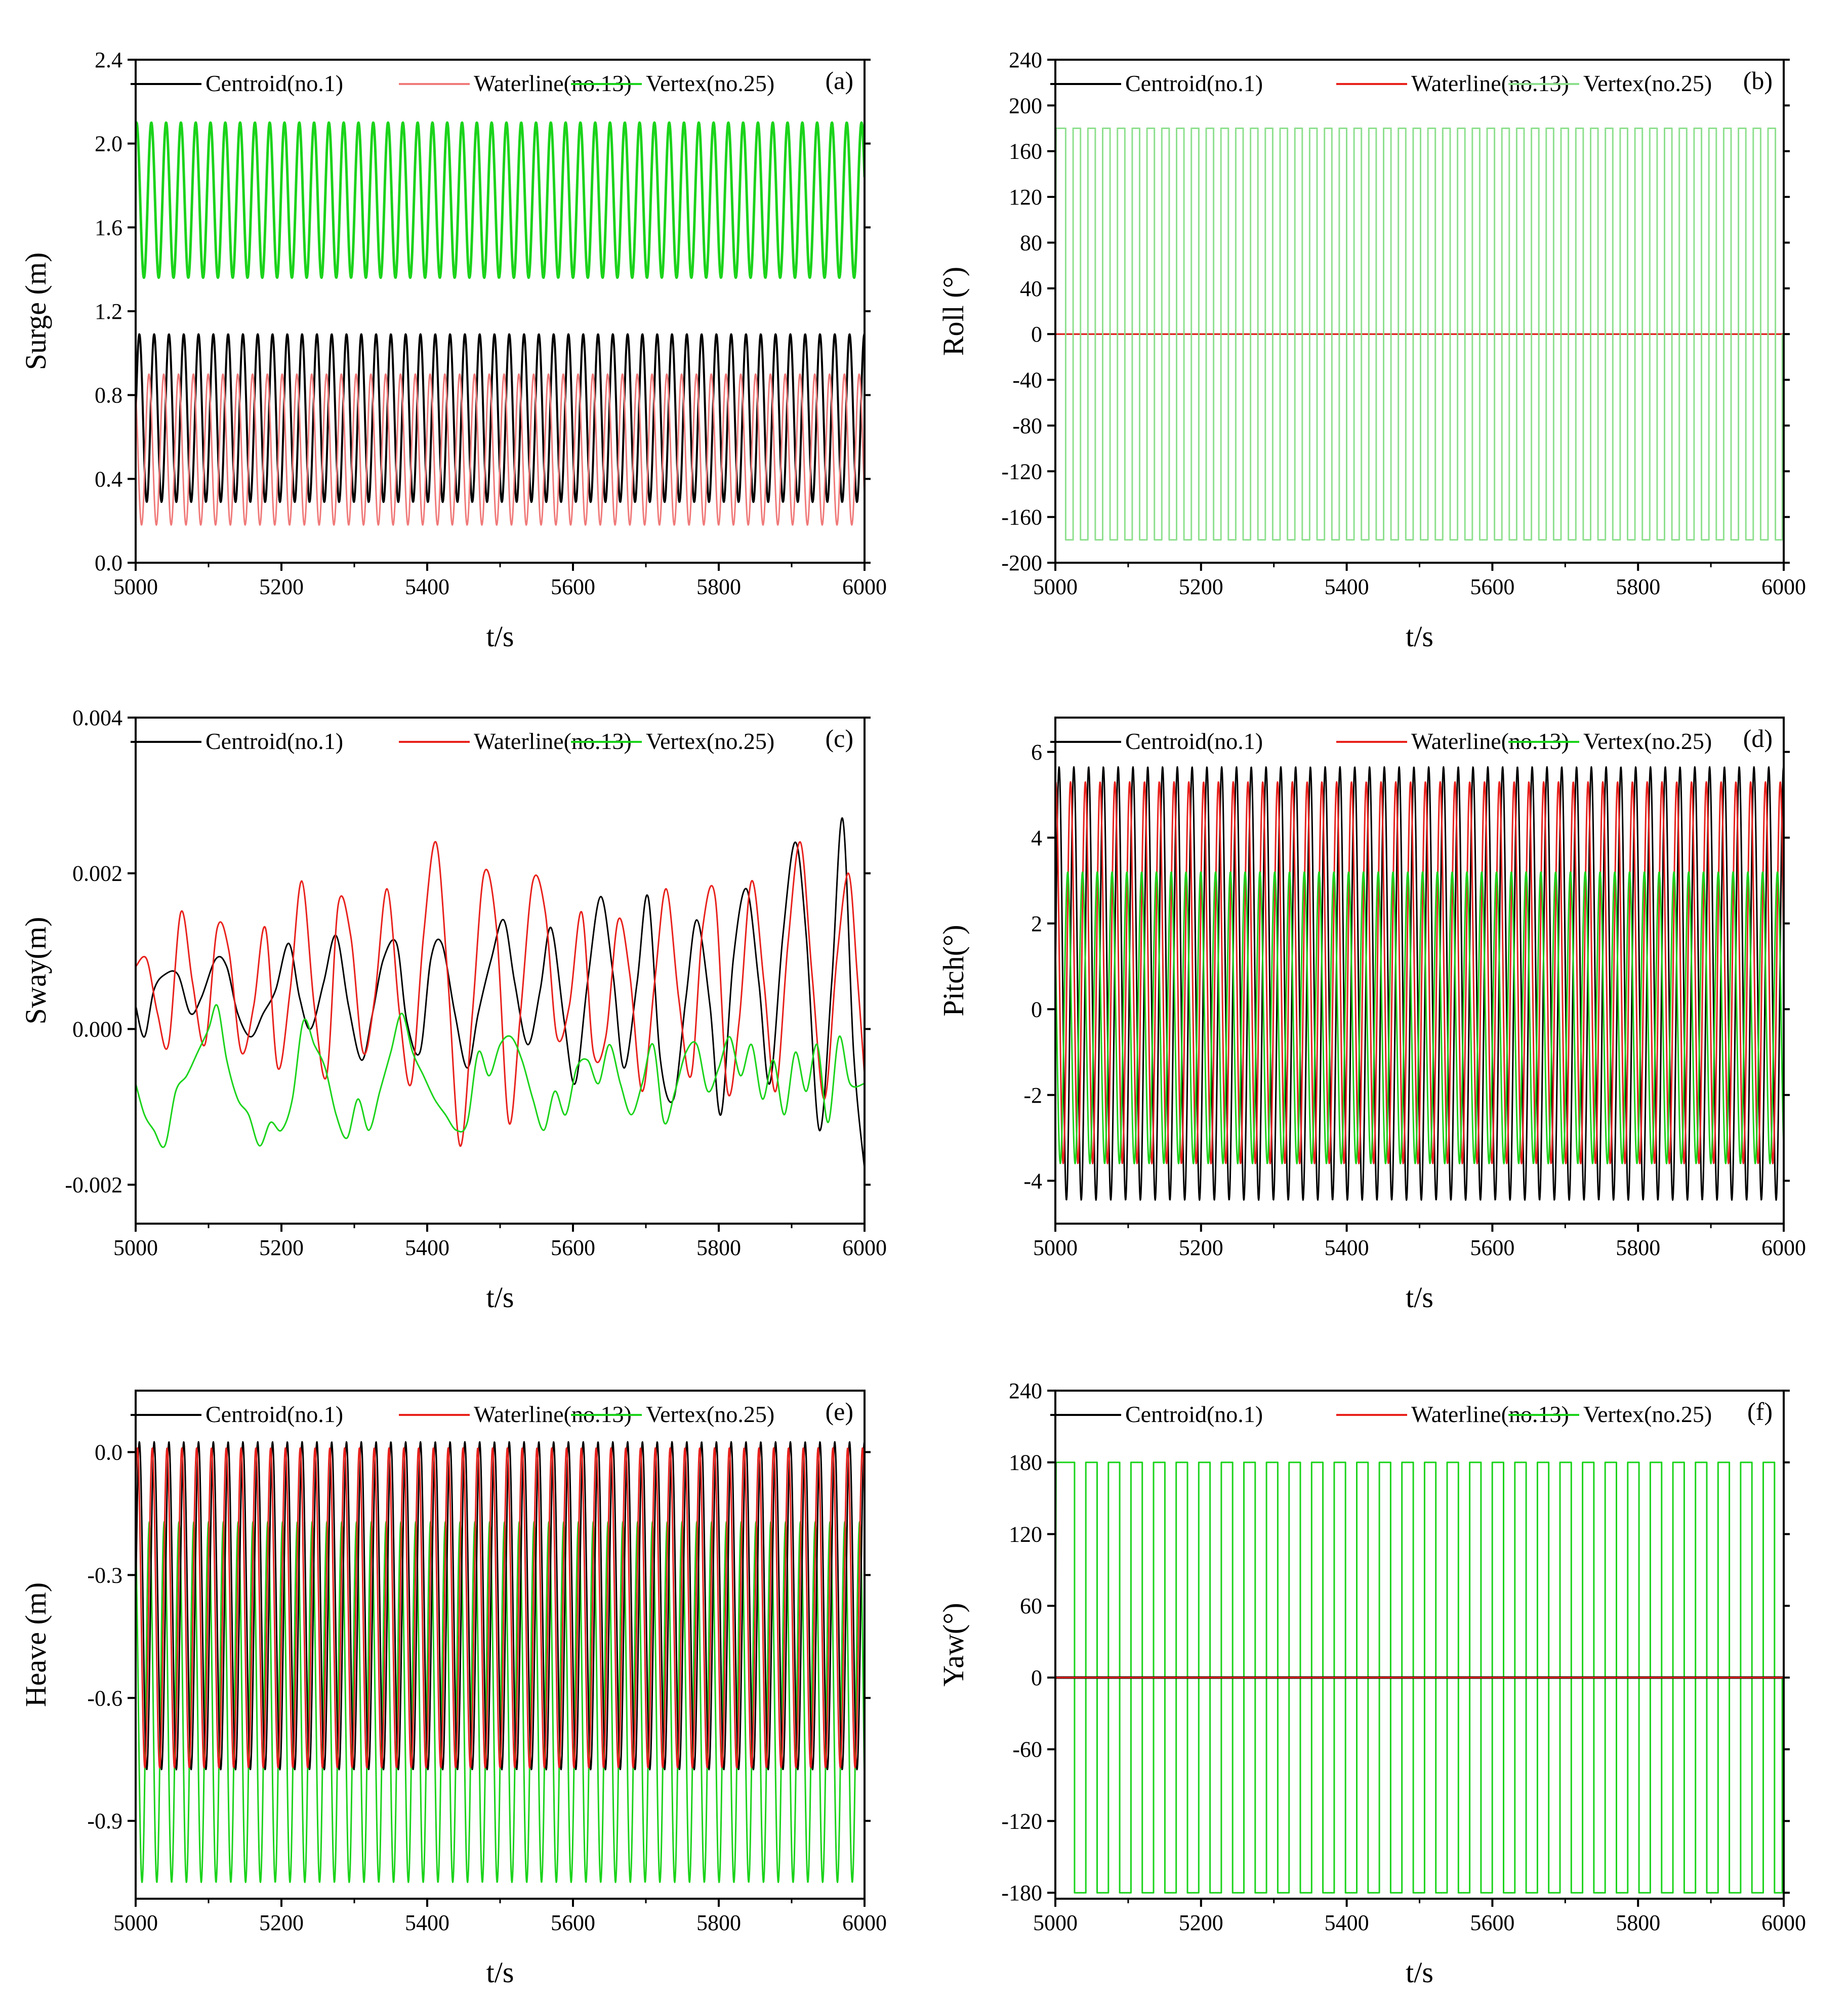  Describe the element at coordinates (954, 312) in the screenshot. I see `y-axis-label: Roll (°)` at that location.